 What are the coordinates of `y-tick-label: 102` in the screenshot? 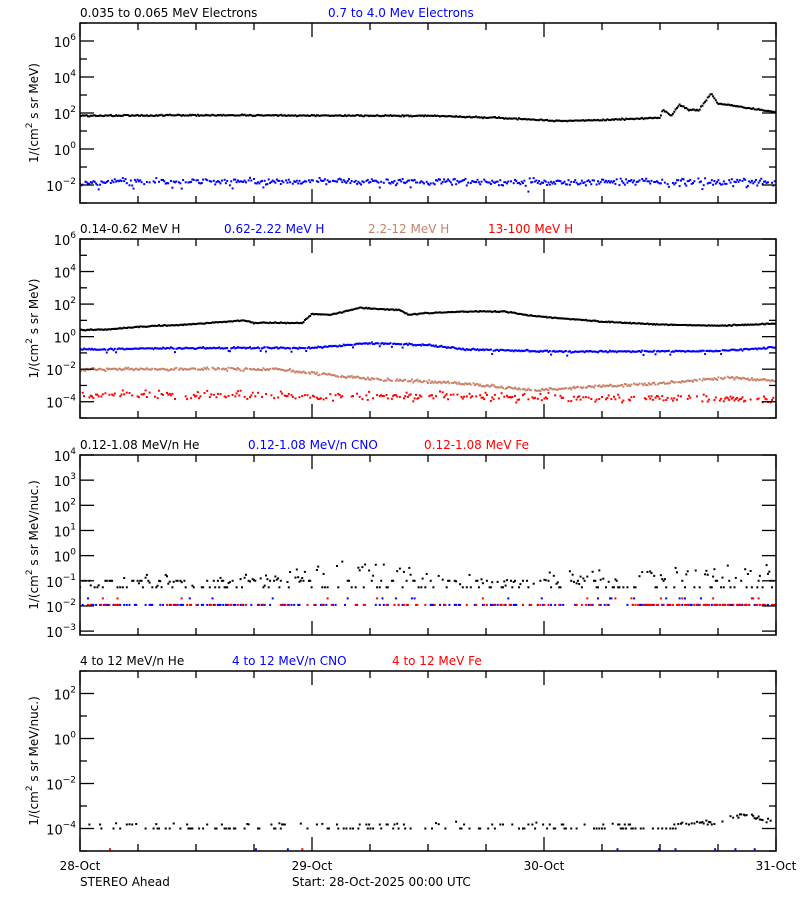 It's located at (65, 506).